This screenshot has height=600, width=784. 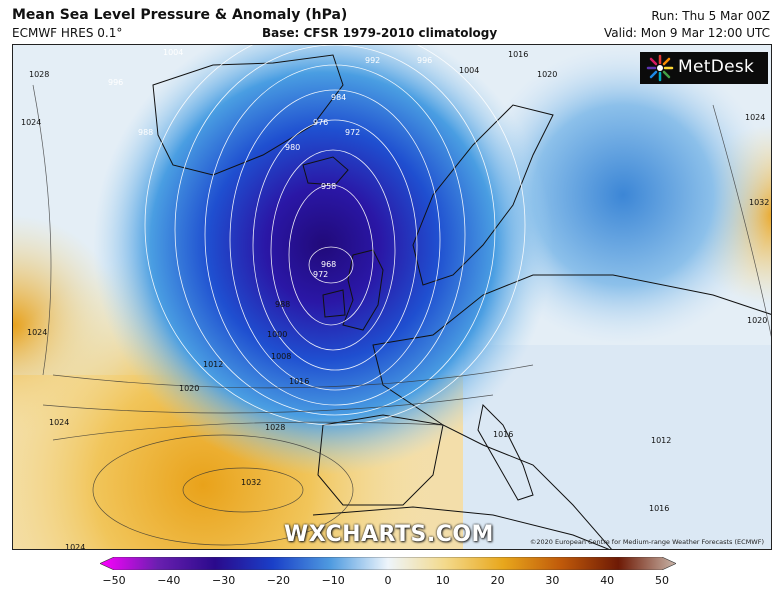 What do you see at coordinates (320, 122) in the screenshot?
I see `isobar-label: 976` at bounding box center [320, 122].